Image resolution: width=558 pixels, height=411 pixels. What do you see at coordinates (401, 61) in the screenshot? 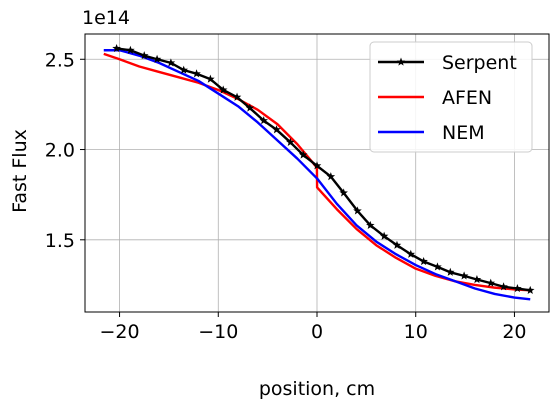
I see `legend-marker-serpent` at bounding box center [401, 61].